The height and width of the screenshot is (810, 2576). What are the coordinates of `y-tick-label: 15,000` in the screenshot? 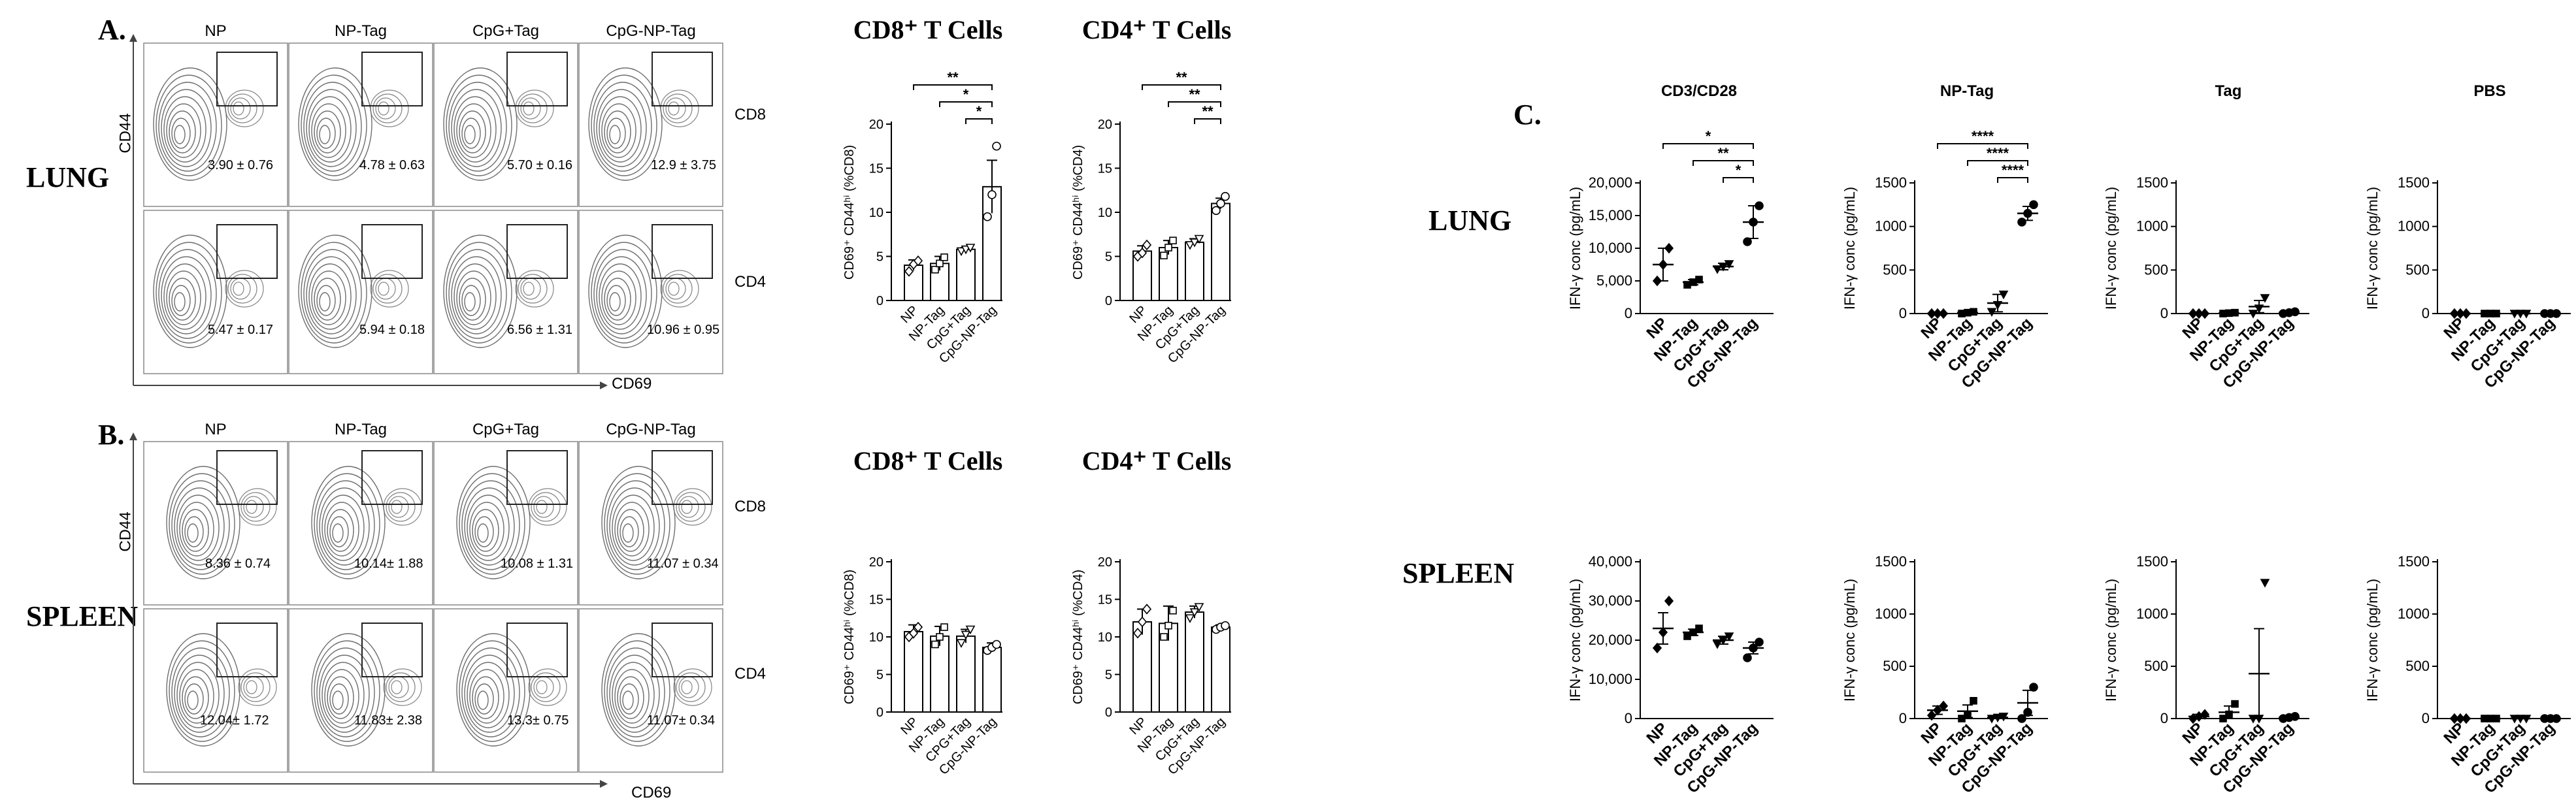 It's located at (1610, 215).